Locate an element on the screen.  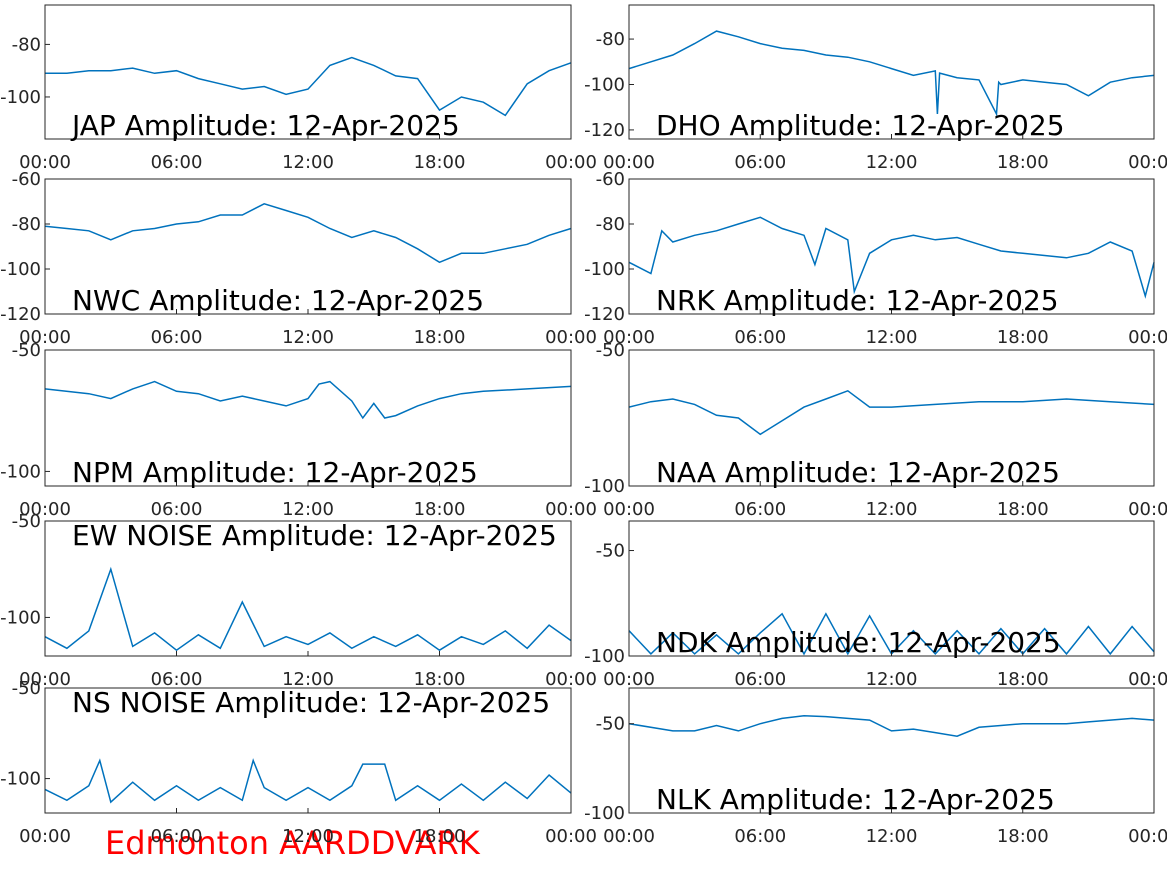
panel-title: NLK Amplitude: 12-Apr-2025 is located at coordinates (855, 799).